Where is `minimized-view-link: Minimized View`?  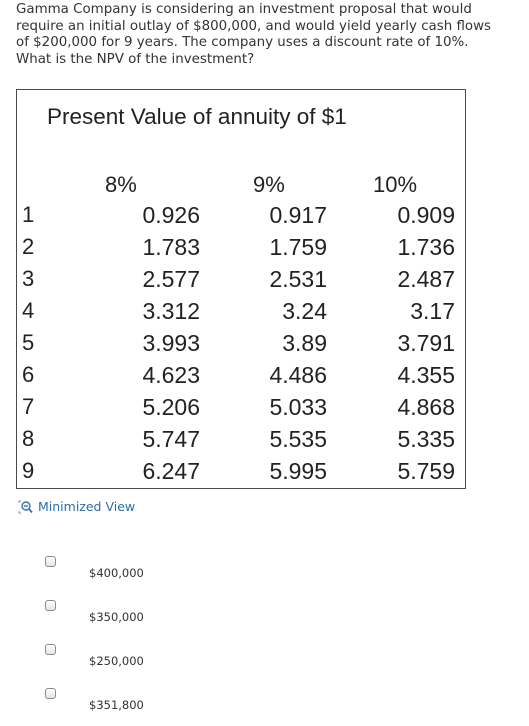 minimized-view-link: Minimized View is located at coordinates (76, 506).